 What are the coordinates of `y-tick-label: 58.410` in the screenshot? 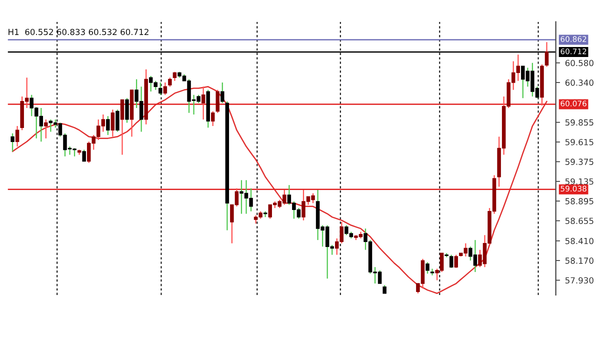 It's located at (579, 241).